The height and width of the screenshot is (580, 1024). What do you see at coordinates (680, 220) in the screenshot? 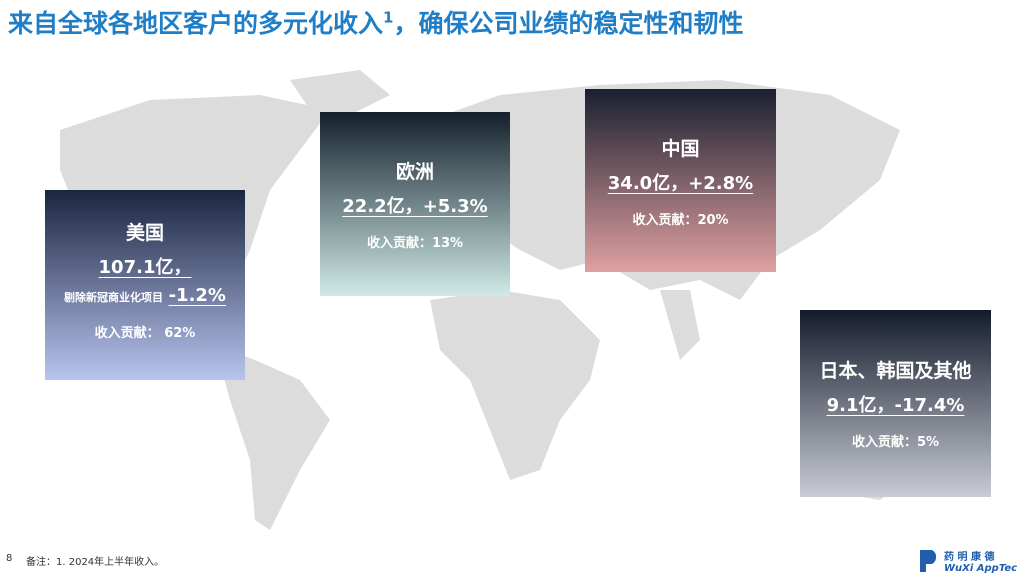
I see `share: 收入贡献：20%` at bounding box center [680, 220].